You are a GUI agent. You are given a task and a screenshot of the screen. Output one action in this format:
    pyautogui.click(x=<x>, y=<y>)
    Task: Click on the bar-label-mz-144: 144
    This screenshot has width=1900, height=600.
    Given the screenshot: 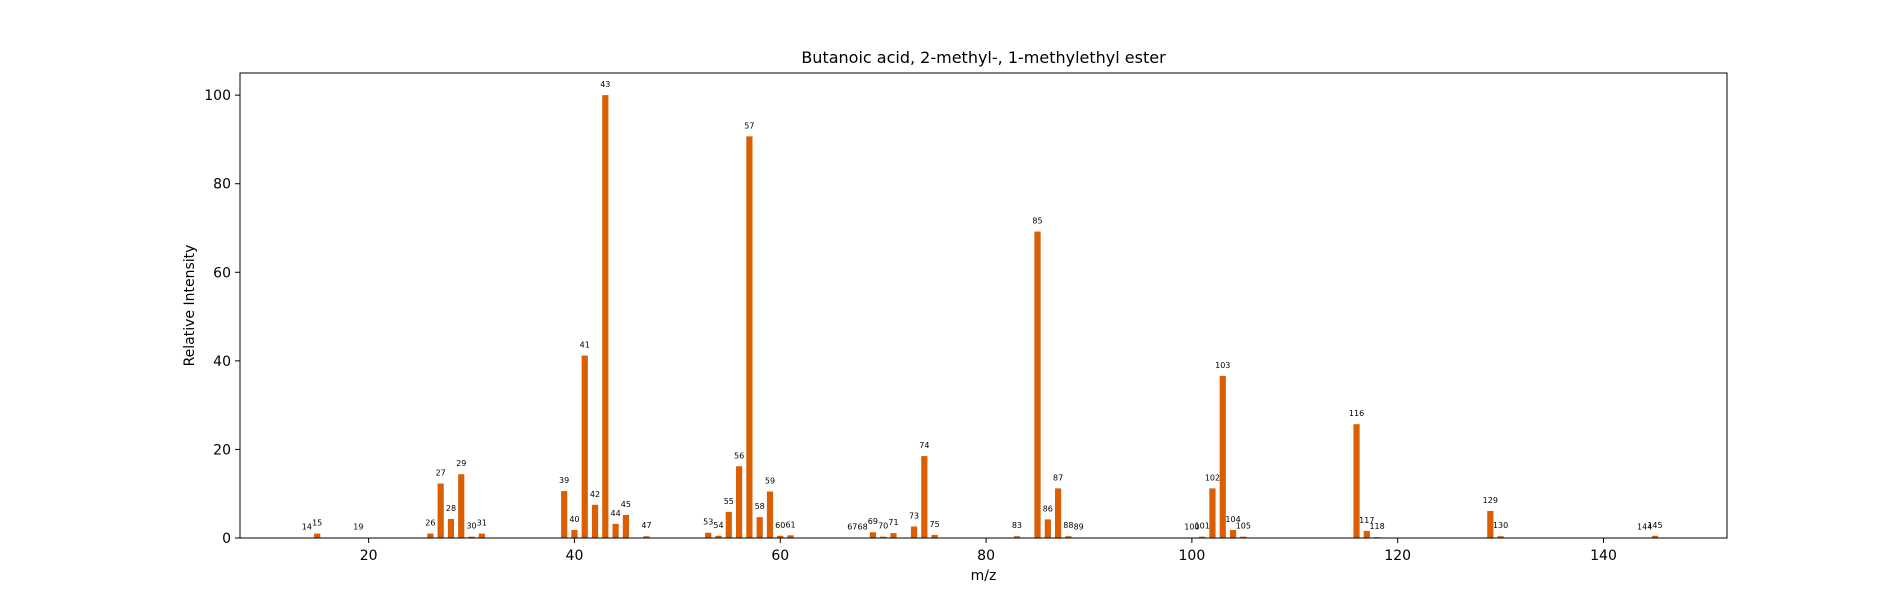 What is the action you would take?
    pyautogui.click(x=1644, y=527)
    